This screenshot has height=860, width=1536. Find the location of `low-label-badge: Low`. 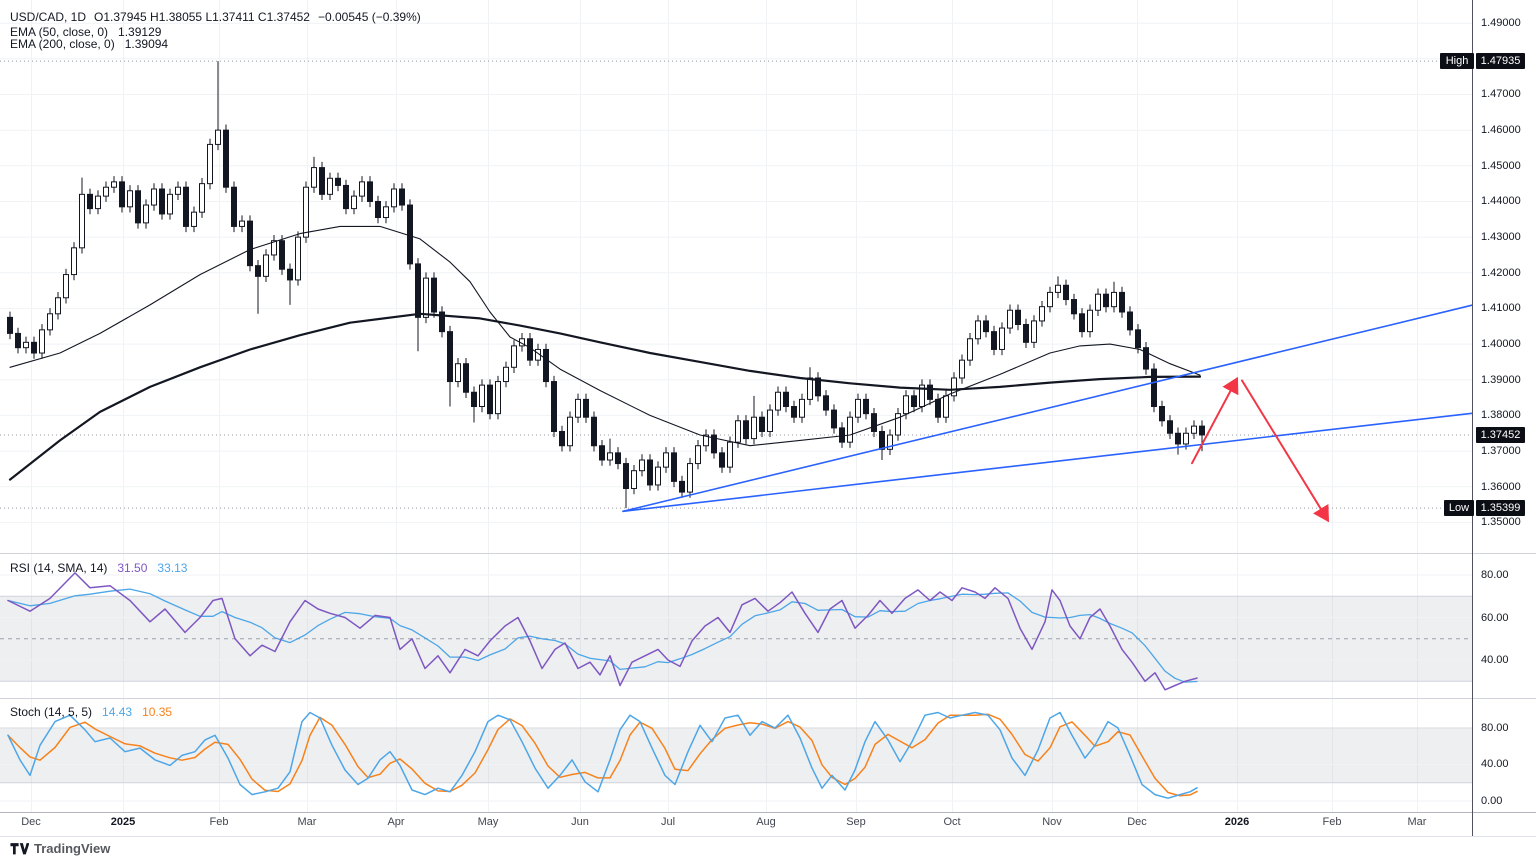

low-label-badge: Low is located at coordinates (1459, 508).